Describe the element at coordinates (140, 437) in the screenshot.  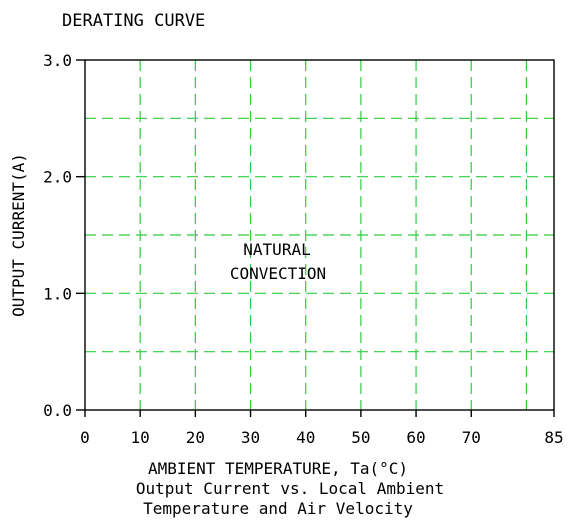
I see `x-tick-label: 10` at that location.